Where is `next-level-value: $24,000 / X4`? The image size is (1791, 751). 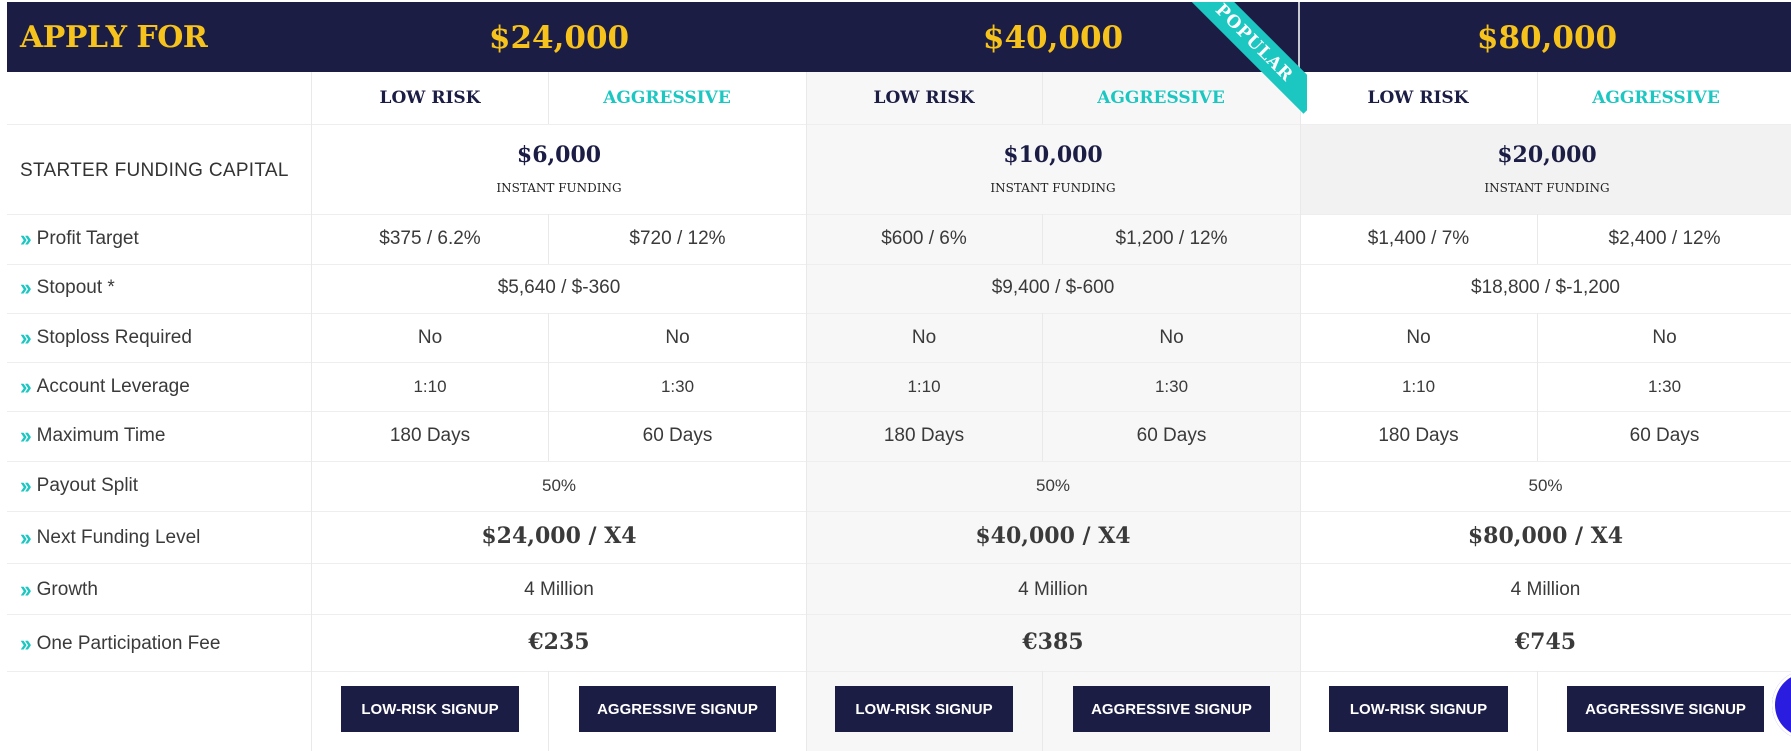
next-level-value: $24,000 / X4 is located at coordinates (559, 536).